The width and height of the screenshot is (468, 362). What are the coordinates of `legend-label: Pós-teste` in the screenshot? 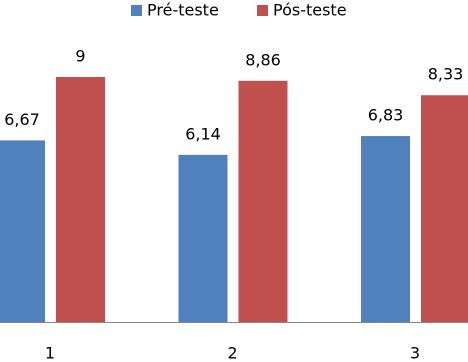 It's located at (310, 10).